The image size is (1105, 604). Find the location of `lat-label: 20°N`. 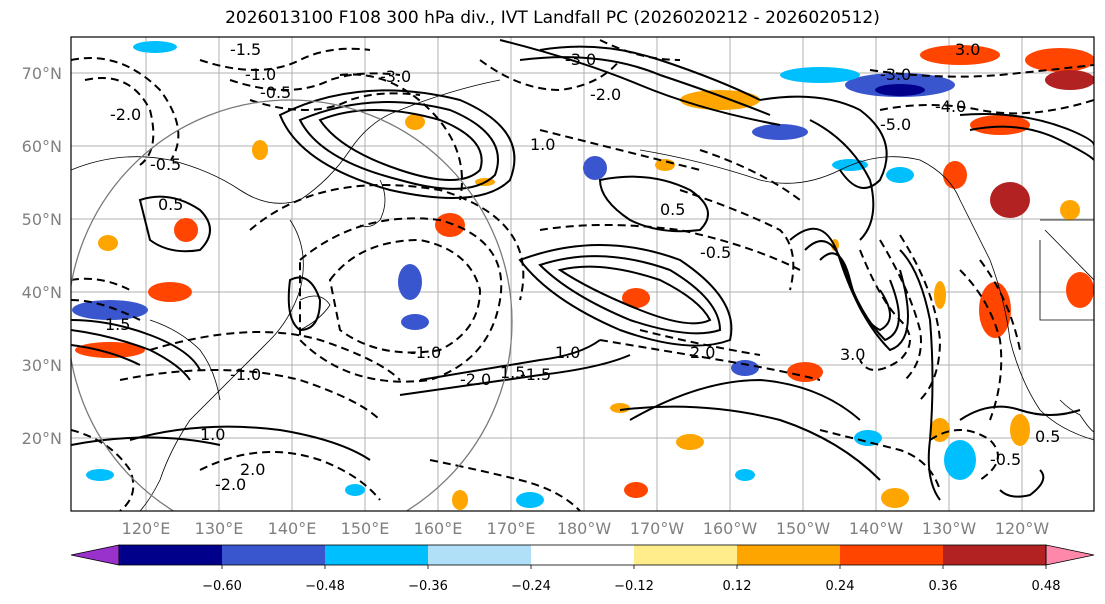

lat-label: 20°N is located at coordinates (42, 438).